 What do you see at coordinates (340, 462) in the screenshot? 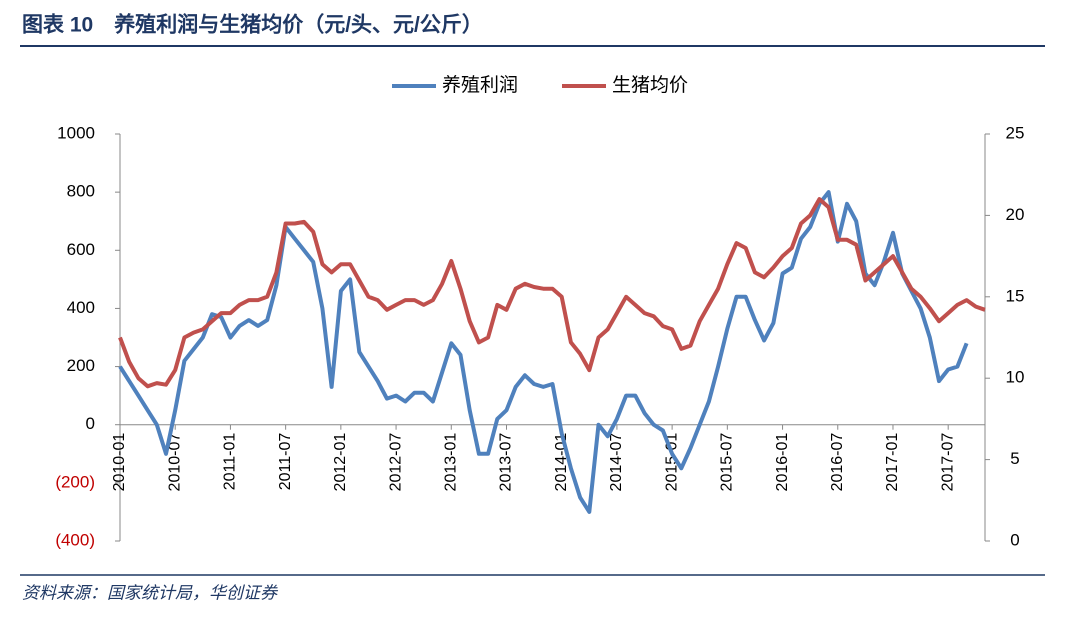
I see `x-tick-label: 2012-01` at bounding box center [340, 462].